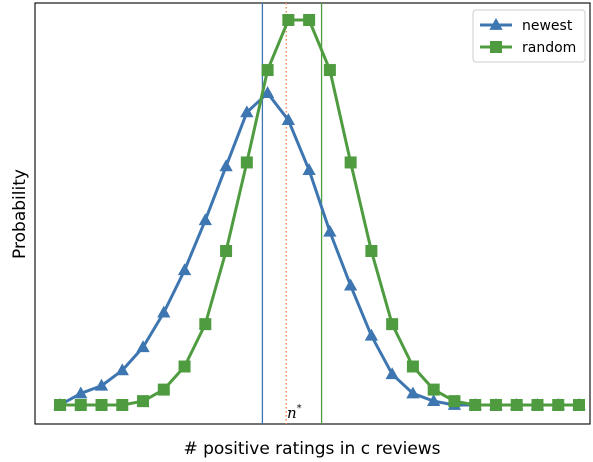  I want to click on legend-item-newest: newest, so click(526, 26).